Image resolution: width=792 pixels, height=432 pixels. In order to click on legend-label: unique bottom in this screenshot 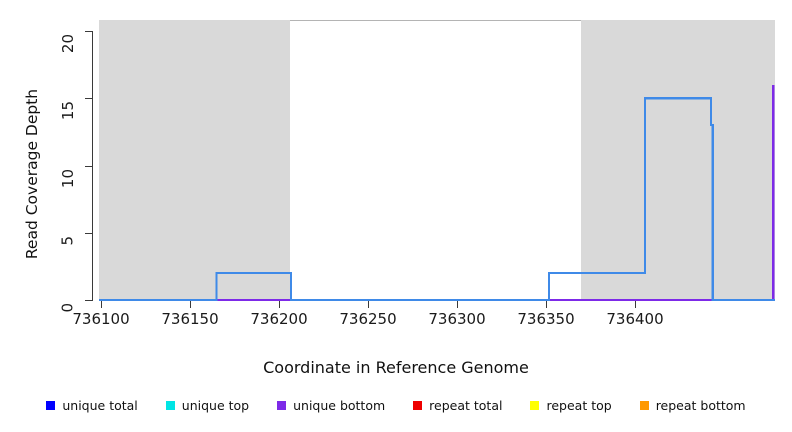, I will do `click(339, 405)`.